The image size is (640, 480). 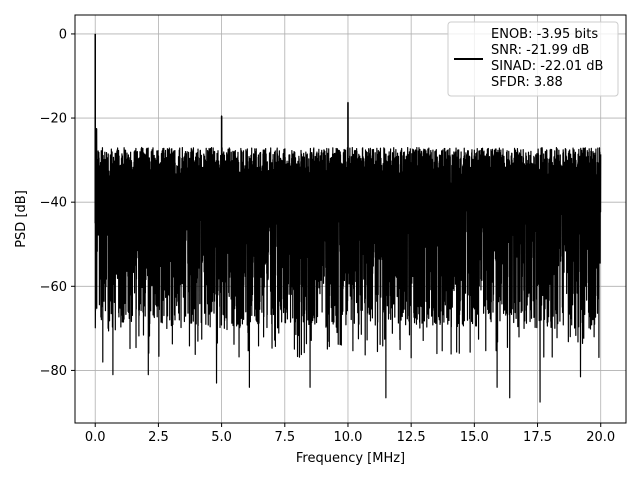 What do you see at coordinates (53, 203) in the screenshot?
I see `y-tick-label: −40` at bounding box center [53, 203].